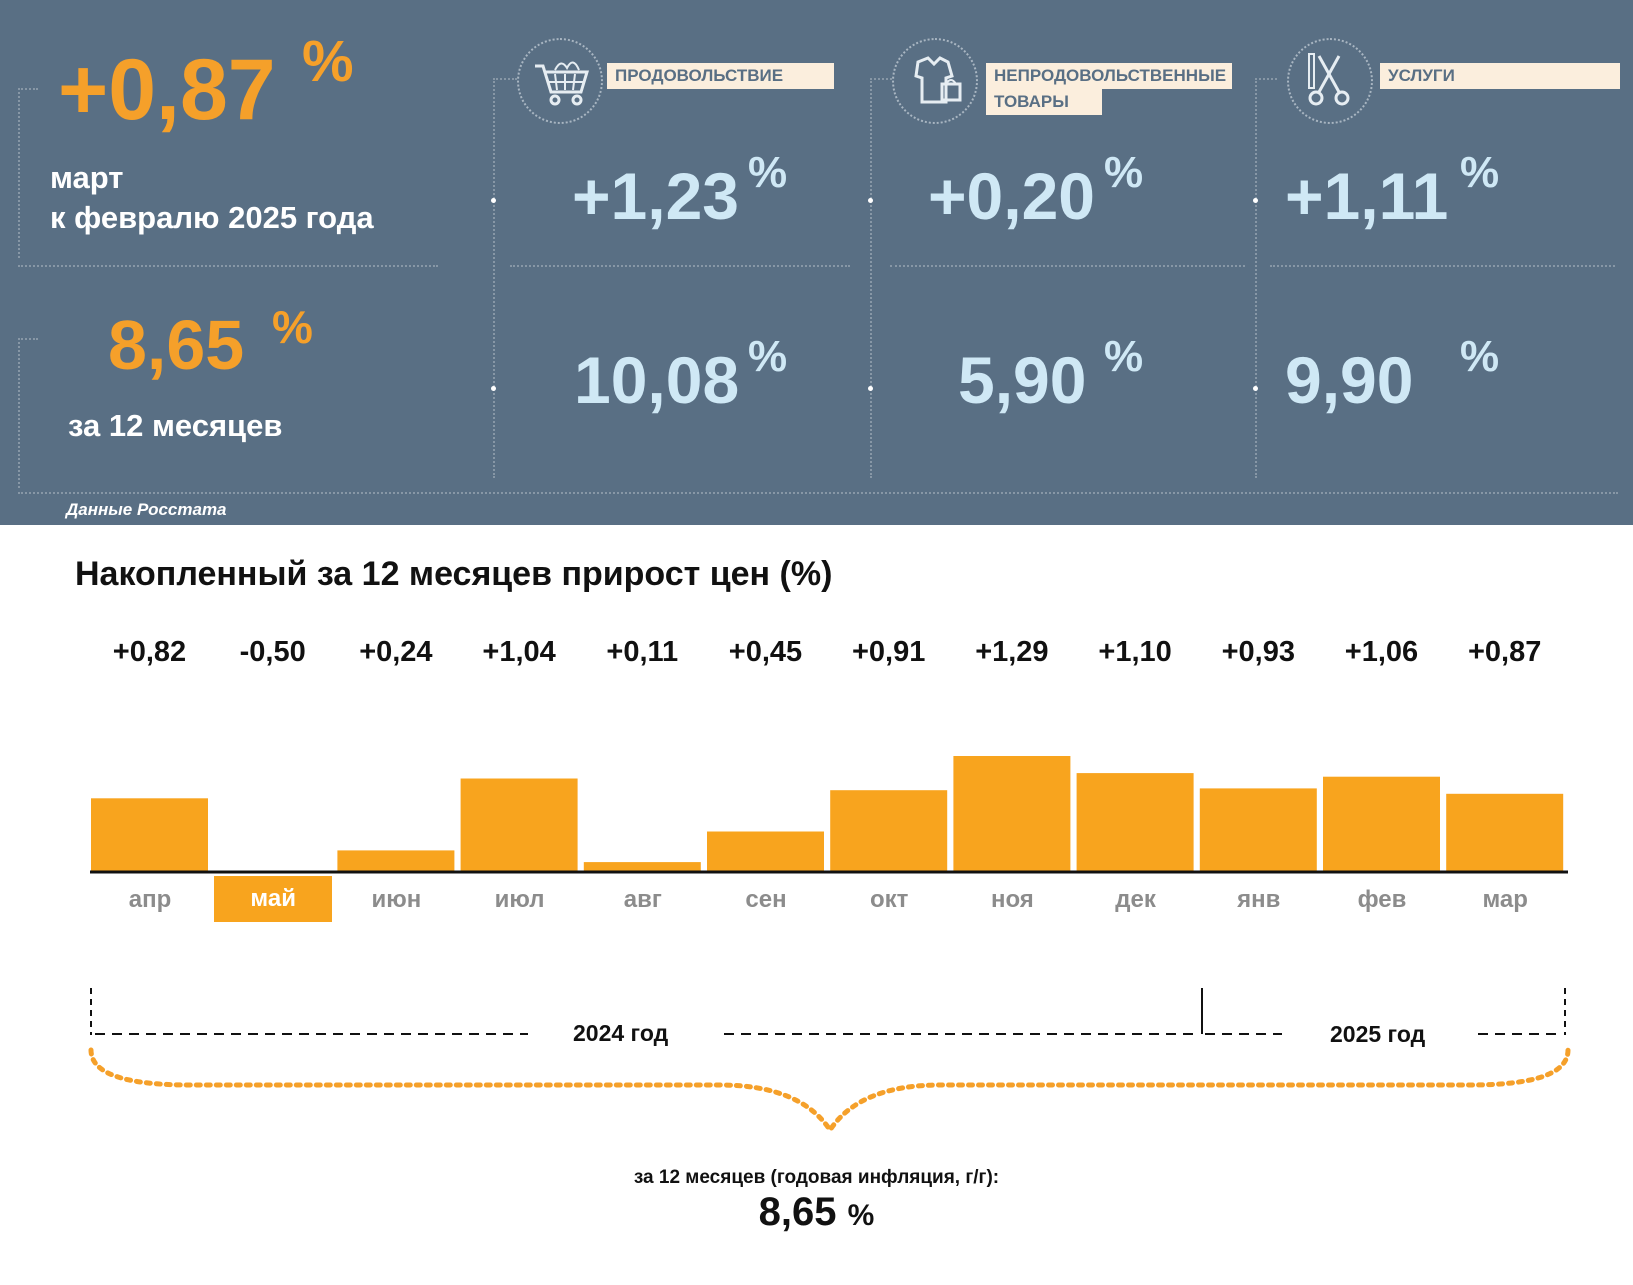  I want to click on category-label-nonfood-line2: ТОВАРЫ, so click(1044, 102).